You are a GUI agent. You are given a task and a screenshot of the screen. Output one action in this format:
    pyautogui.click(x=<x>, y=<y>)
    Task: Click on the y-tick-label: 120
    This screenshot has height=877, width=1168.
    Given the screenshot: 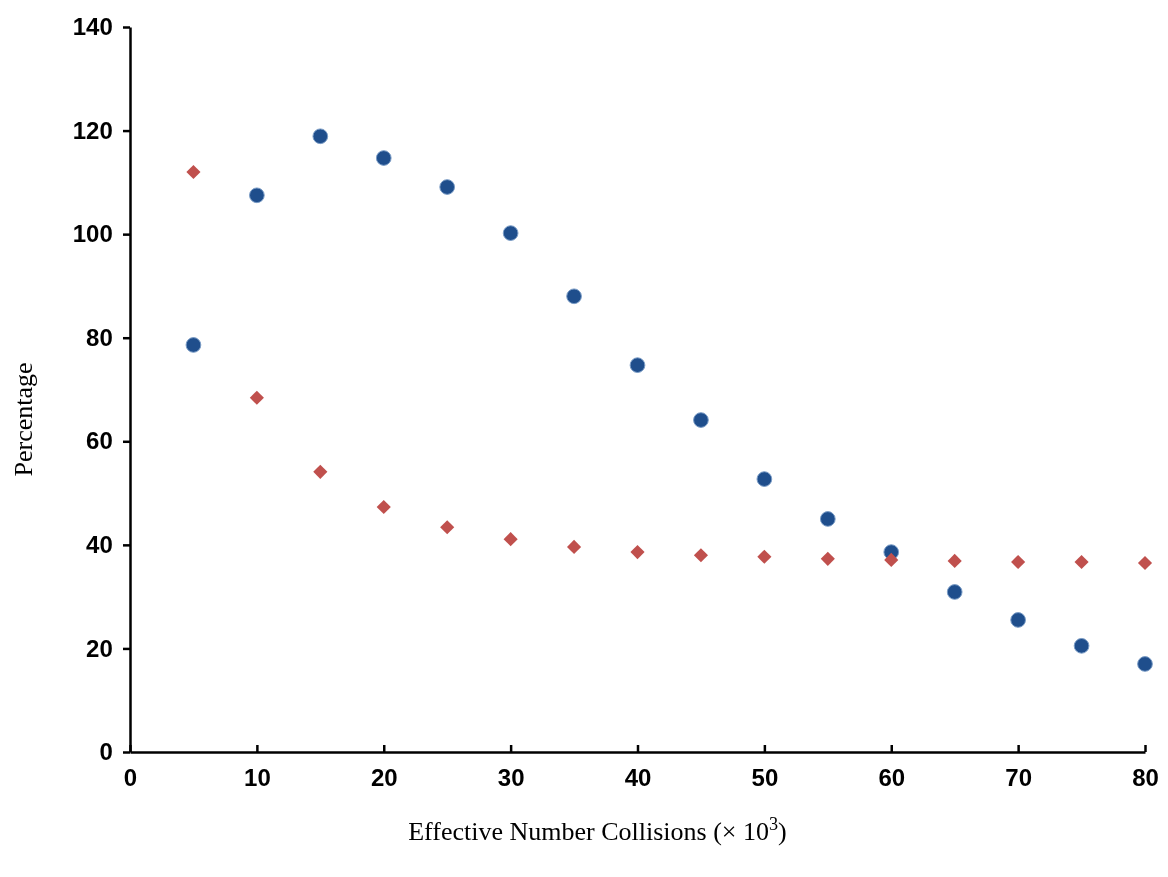 What is the action you would take?
    pyautogui.click(x=92, y=130)
    